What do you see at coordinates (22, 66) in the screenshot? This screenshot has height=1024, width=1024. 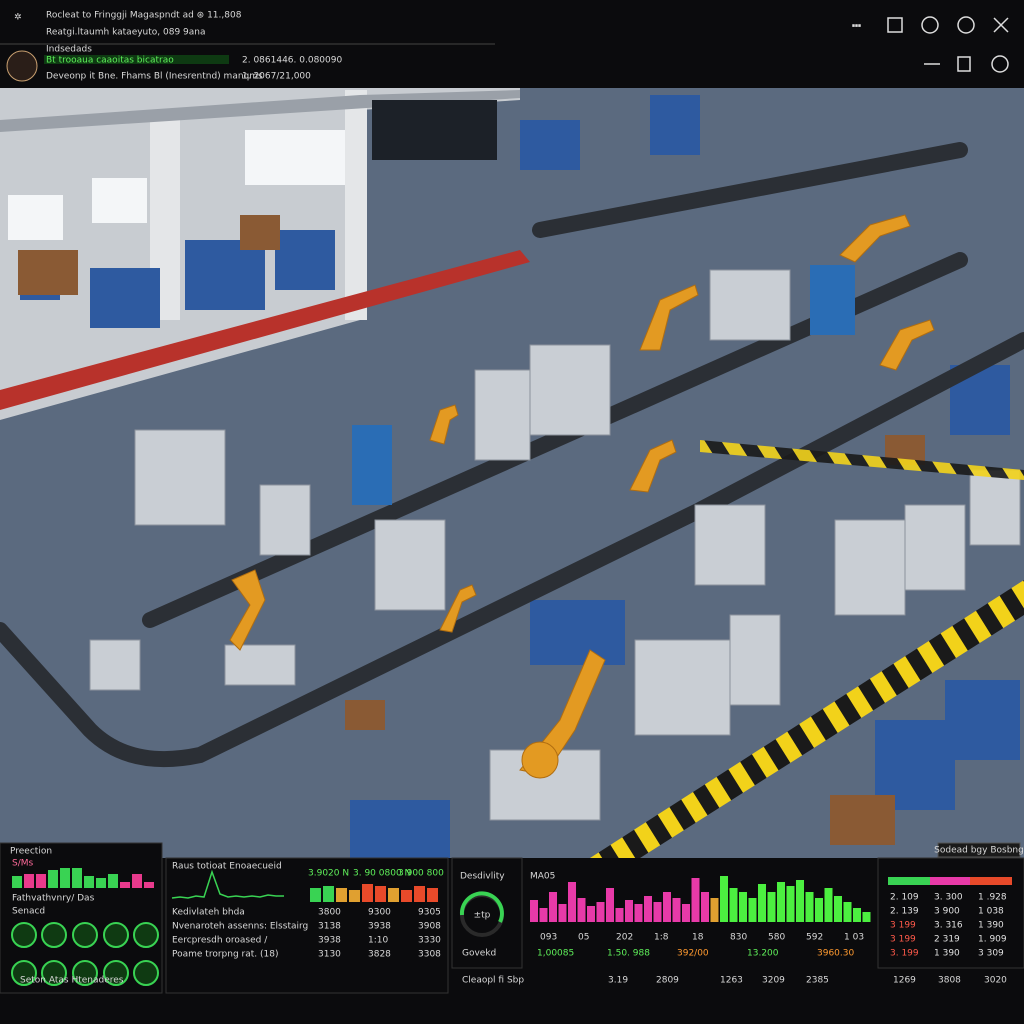 I see `logo` at bounding box center [22, 66].